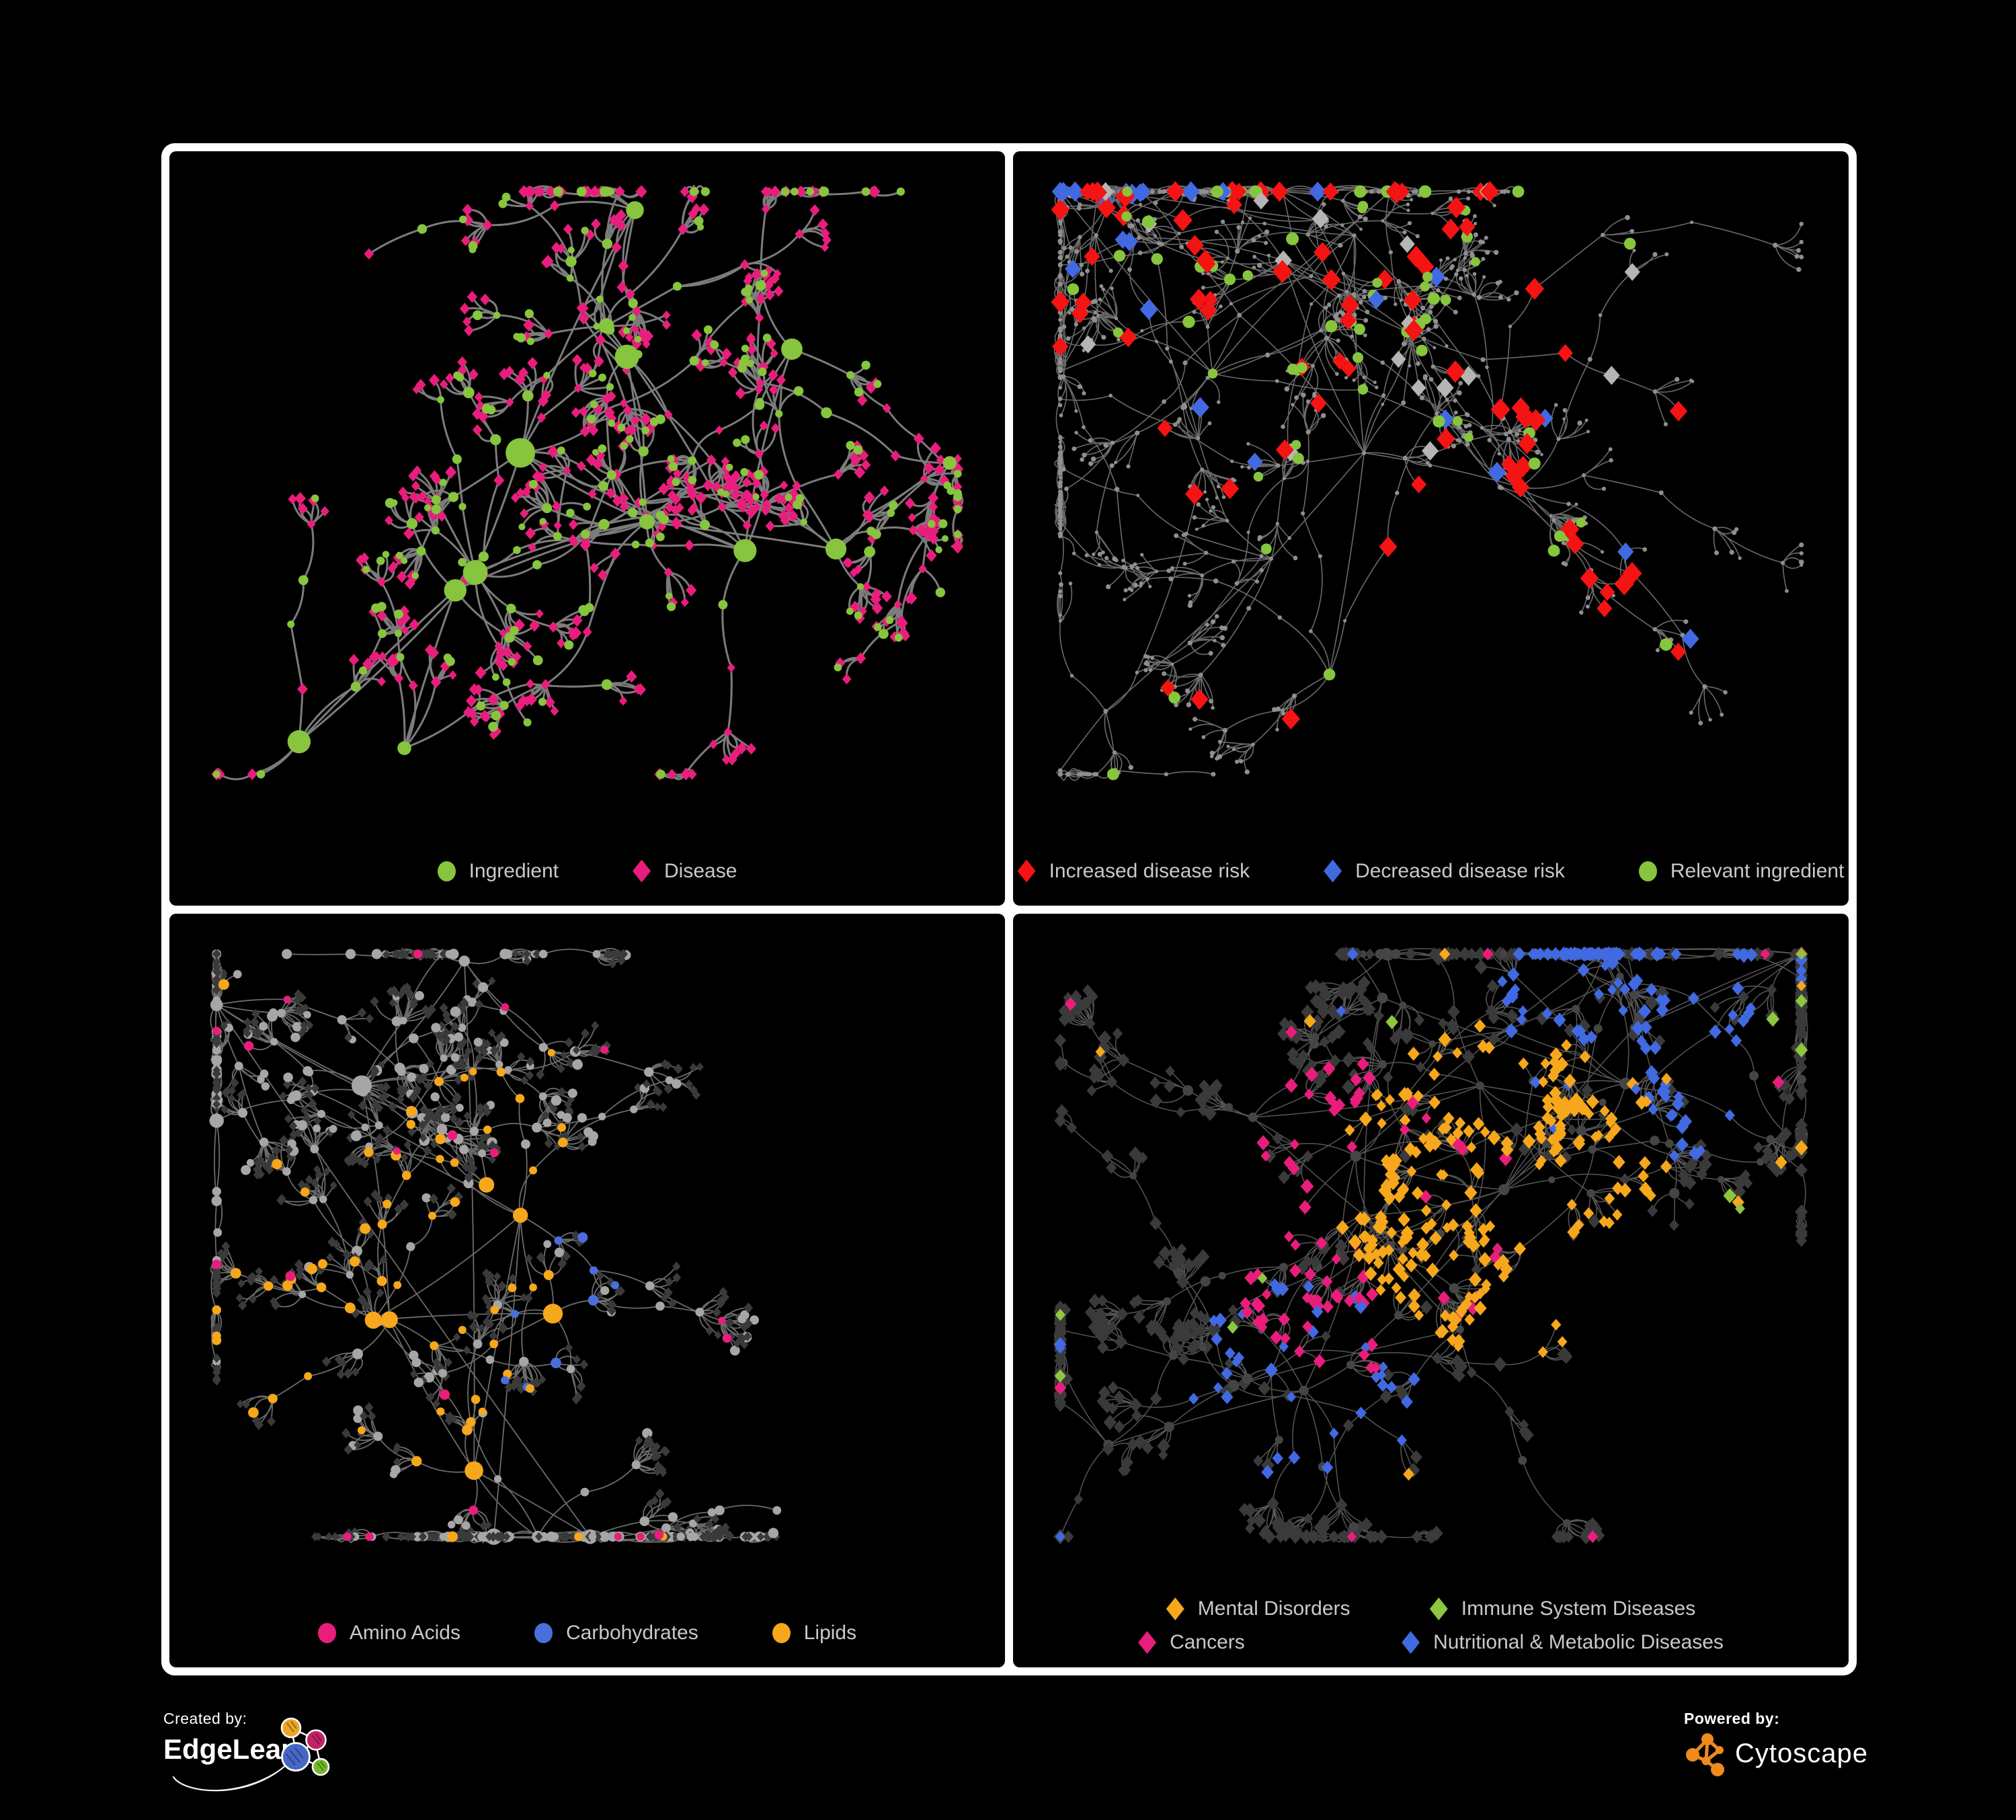 The height and width of the screenshot is (1820, 2016). What do you see at coordinates (587, 482) in the screenshot?
I see `network-graph-ingredient-disease` at bounding box center [587, 482].